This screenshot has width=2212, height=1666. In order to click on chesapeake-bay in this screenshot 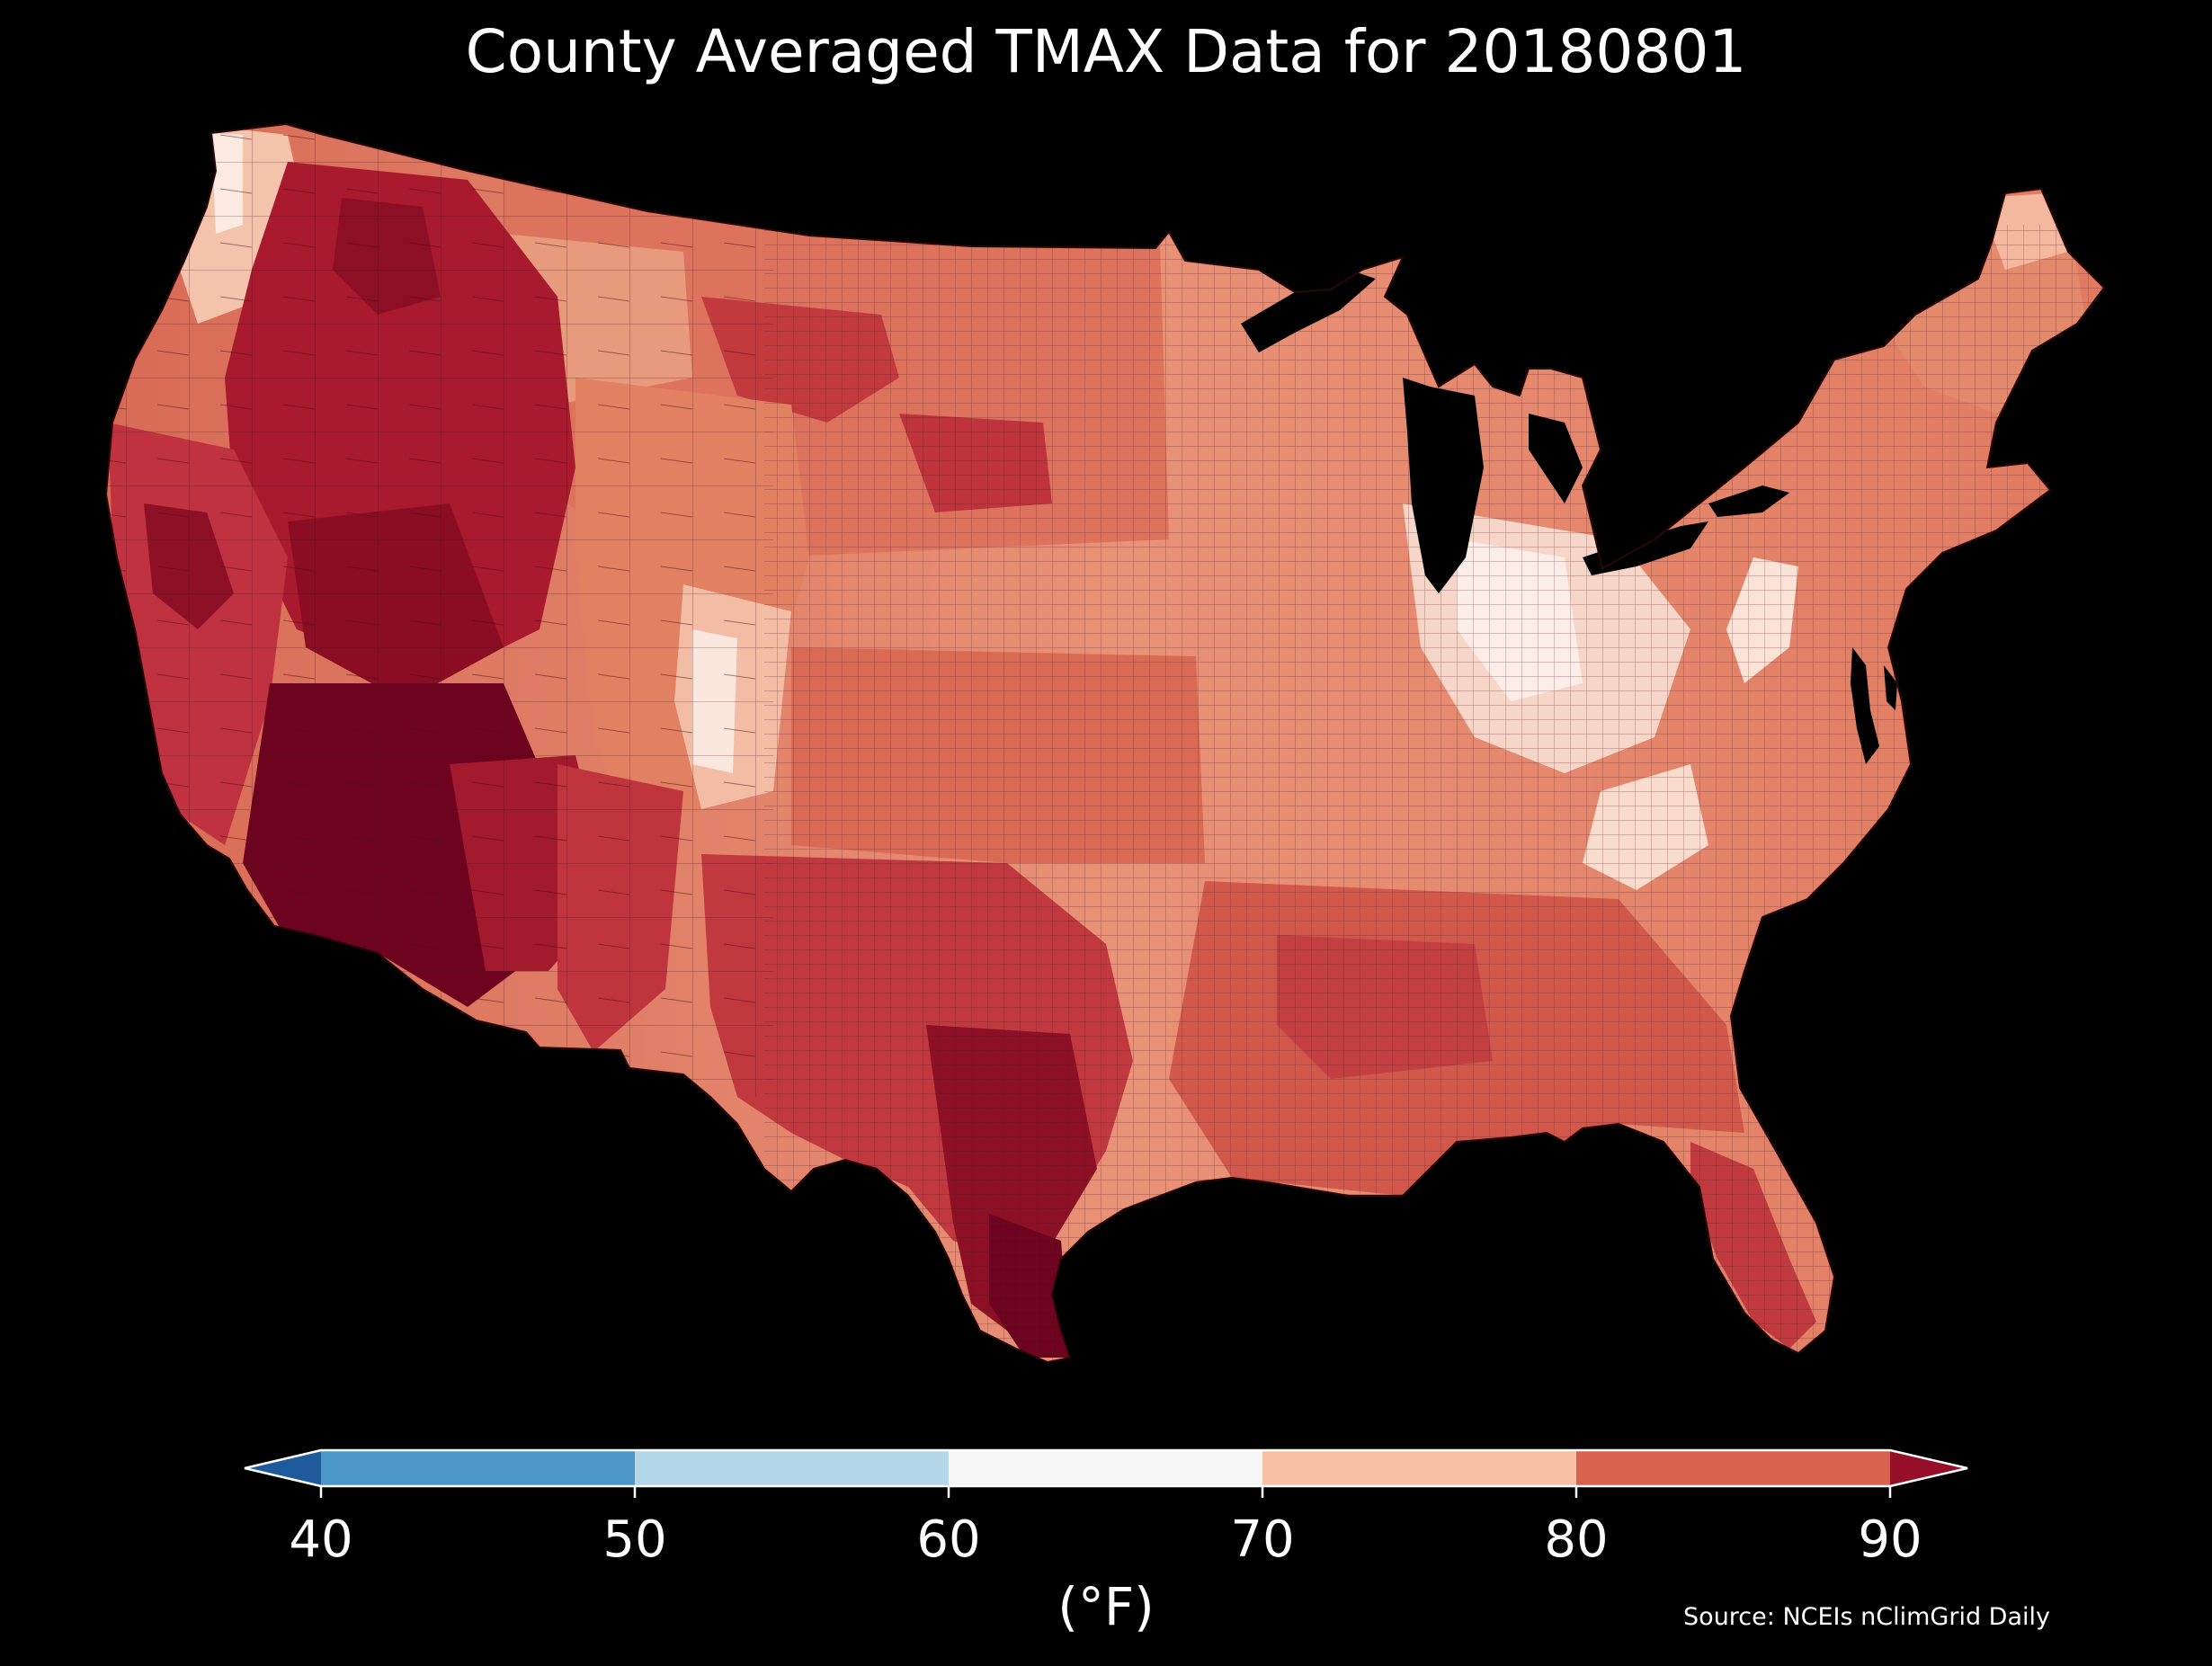, I will do `click(1874, 705)`.